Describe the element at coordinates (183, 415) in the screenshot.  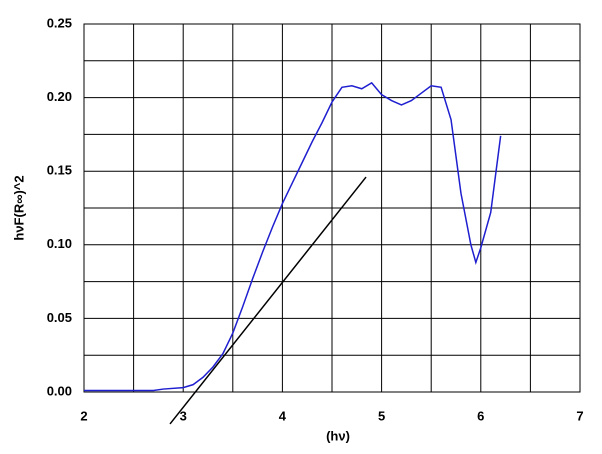
I see `x-tick-label: 3` at that location.